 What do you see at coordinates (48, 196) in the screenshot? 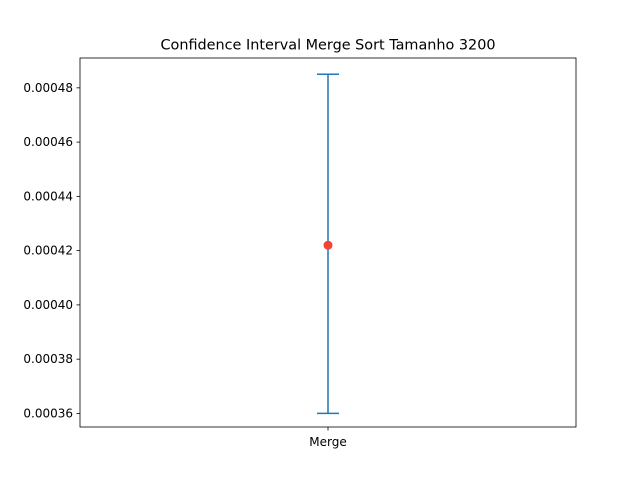
I see `y-tick-label: 0.00044` at bounding box center [48, 196].